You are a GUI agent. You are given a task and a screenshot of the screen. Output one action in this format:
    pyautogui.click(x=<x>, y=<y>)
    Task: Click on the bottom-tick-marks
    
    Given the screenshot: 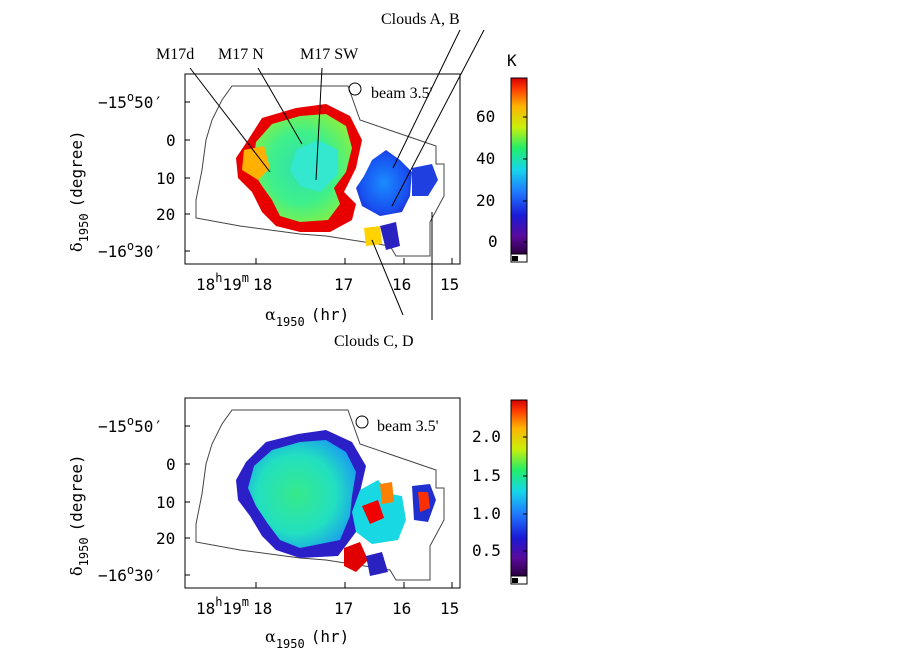 What is the action you would take?
    pyautogui.click(x=319, y=506)
    